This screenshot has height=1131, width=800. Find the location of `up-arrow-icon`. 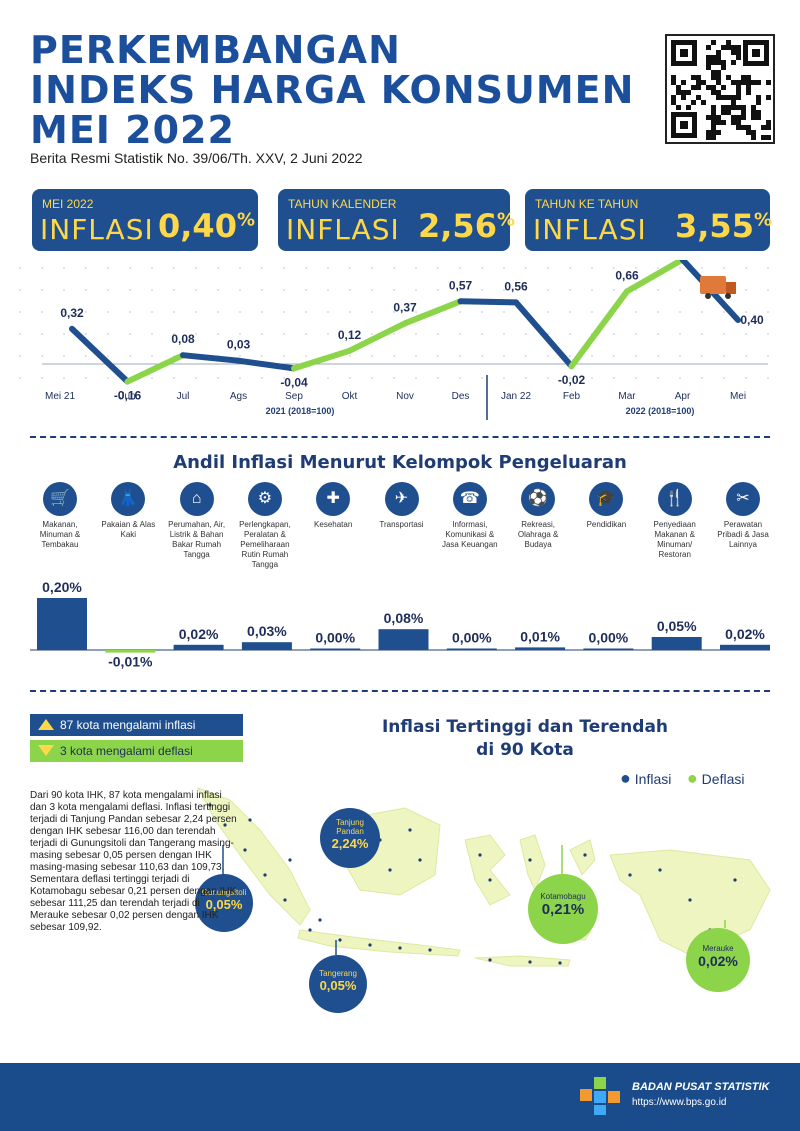

up-arrow-icon is located at coordinates (46, 724).